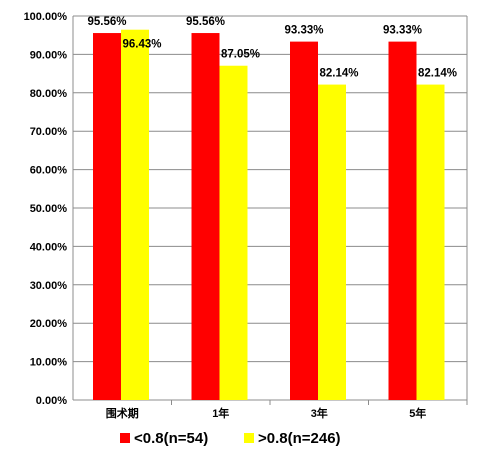 This screenshot has width=482, height=465. Describe the element at coordinates (299, 438) in the screenshot. I see `legend-label: >0.8(n=246)` at that location.